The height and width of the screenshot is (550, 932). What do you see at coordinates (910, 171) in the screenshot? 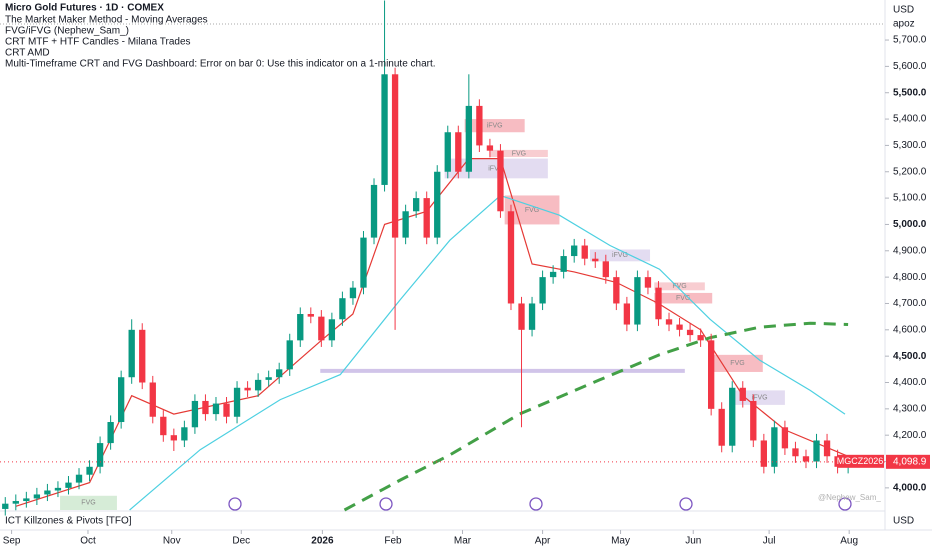
I see `y-tick-label: 5,200.0` at bounding box center [910, 171].